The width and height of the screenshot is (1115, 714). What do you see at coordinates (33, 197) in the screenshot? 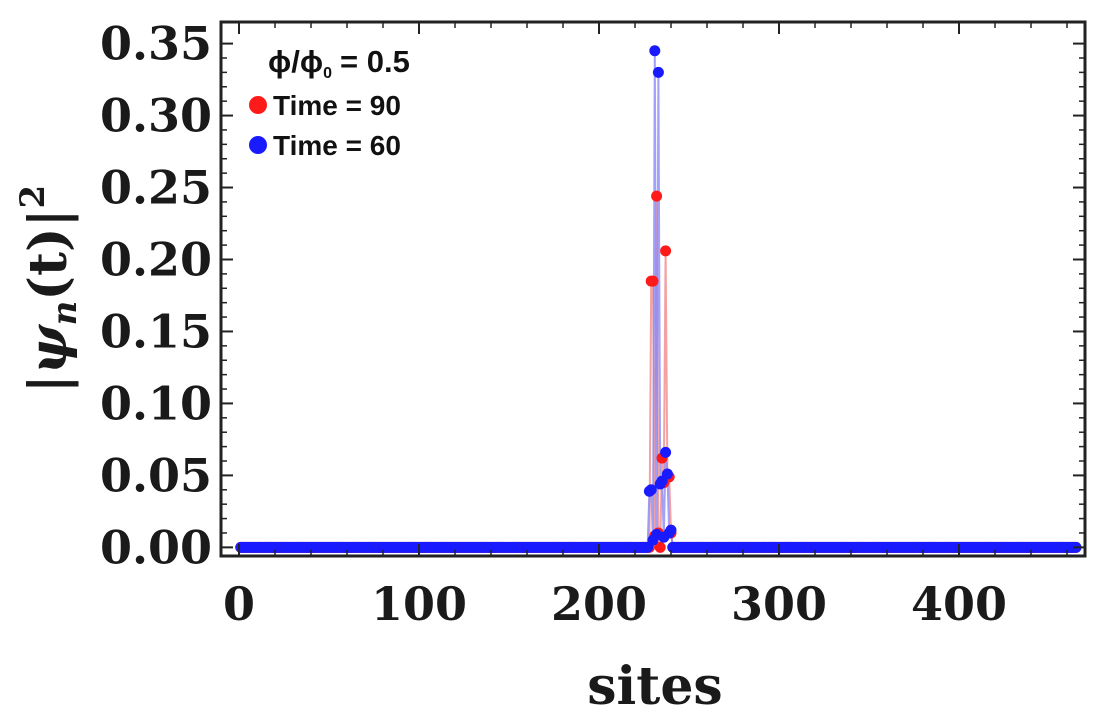
I see `y-axis-title-sup: 2` at bounding box center [33, 197].